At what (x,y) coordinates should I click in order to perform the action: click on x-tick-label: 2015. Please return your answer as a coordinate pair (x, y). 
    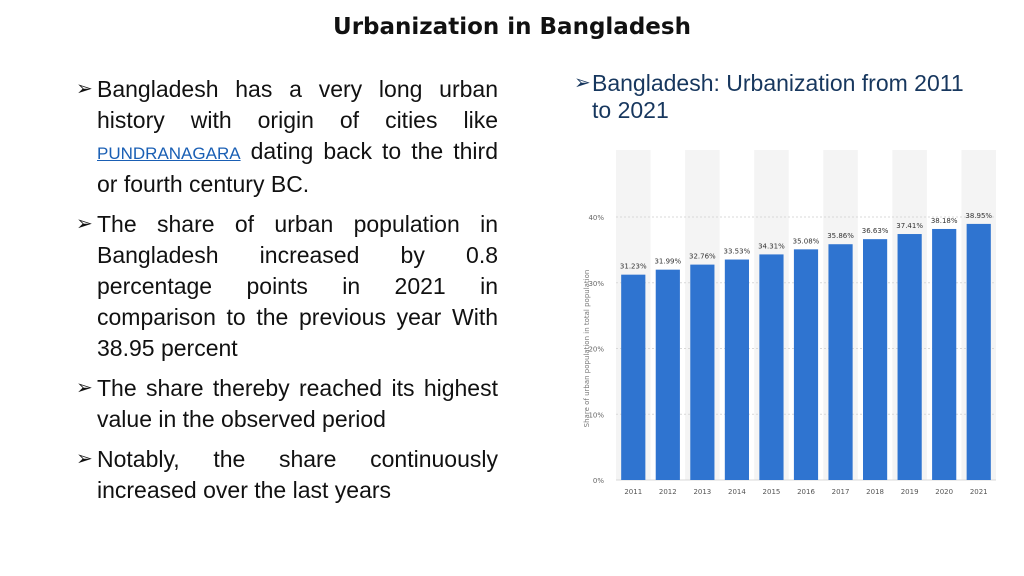
    Looking at the image, I should click on (772, 492).